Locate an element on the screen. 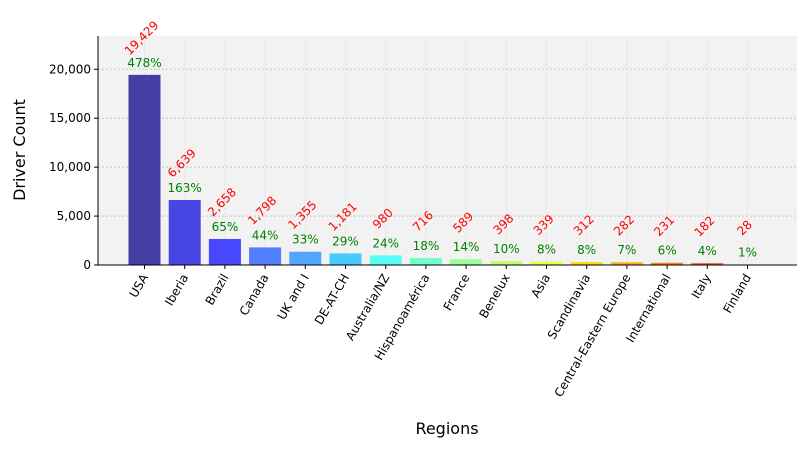  y-tick-label: 15,000 is located at coordinates (70, 118).